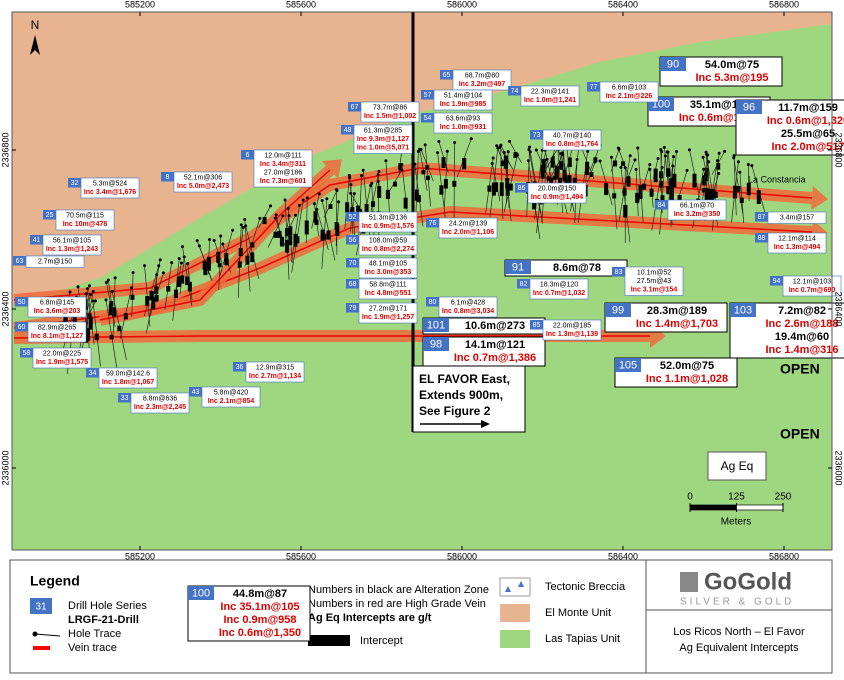 The height and width of the screenshot is (680, 844). I want to click on intercept-text: Inc 4.8m@551, so click(388, 293).